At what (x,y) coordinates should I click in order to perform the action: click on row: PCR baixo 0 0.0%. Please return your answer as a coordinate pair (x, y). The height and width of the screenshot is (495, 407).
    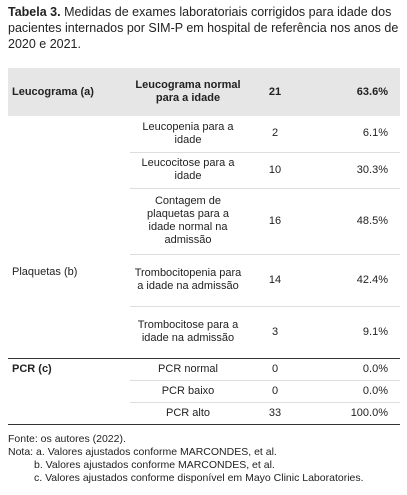
    Looking at the image, I should click on (204, 391).